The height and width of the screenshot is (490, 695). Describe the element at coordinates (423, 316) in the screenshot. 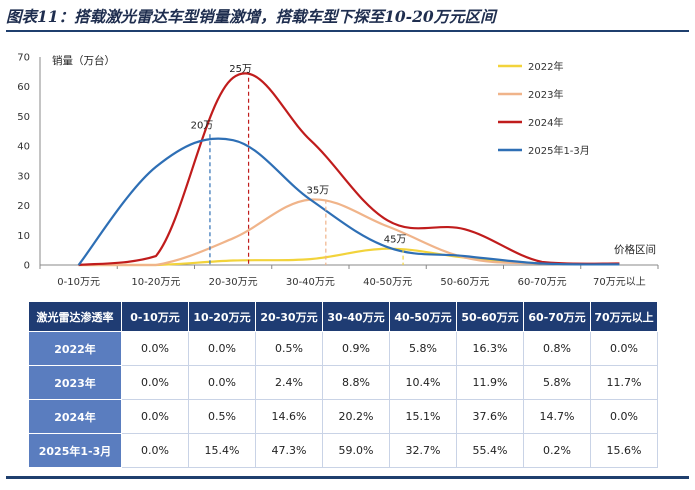

I see `table-header-cell: 40-50万元` at that location.